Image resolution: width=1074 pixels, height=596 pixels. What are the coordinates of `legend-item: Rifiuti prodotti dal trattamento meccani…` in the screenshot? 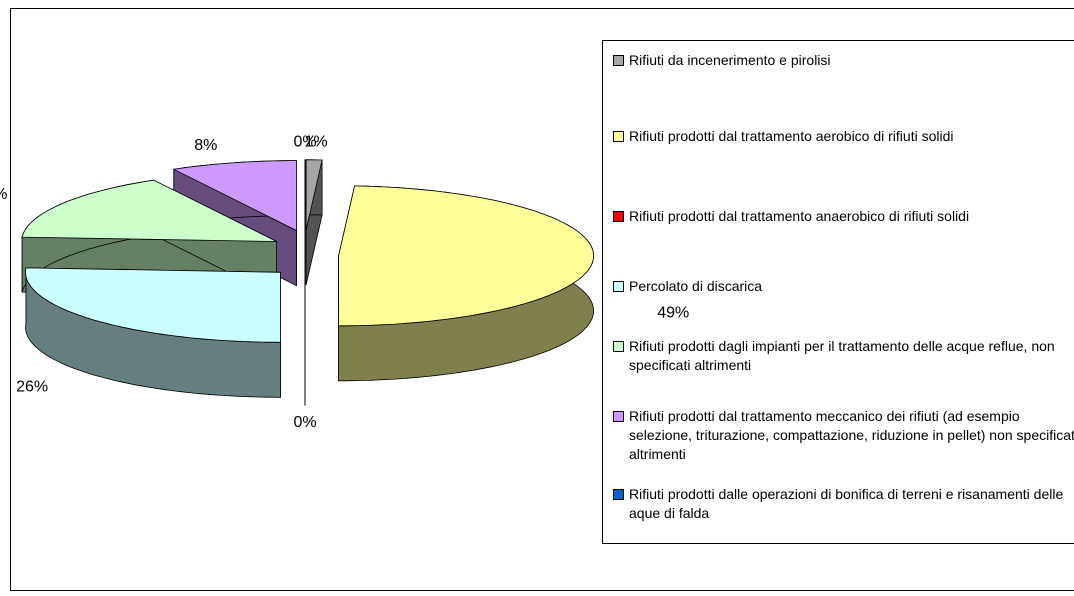 It's located at (843, 435).